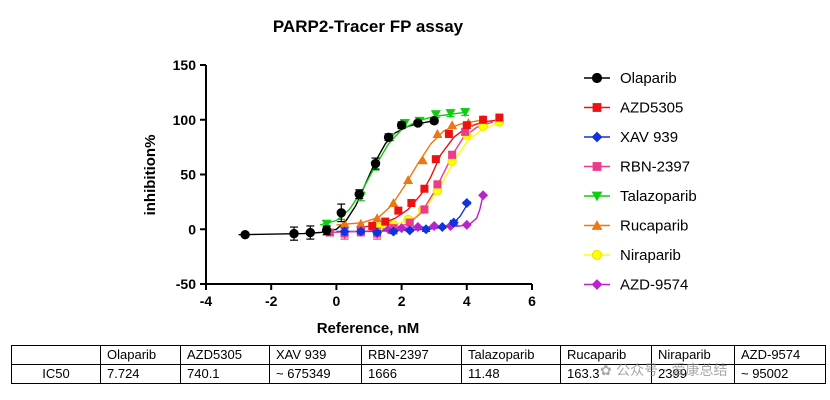 The height and width of the screenshot is (400, 830). I want to click on legend-label-azd-9574: AZD-9574, so click(654, 285).